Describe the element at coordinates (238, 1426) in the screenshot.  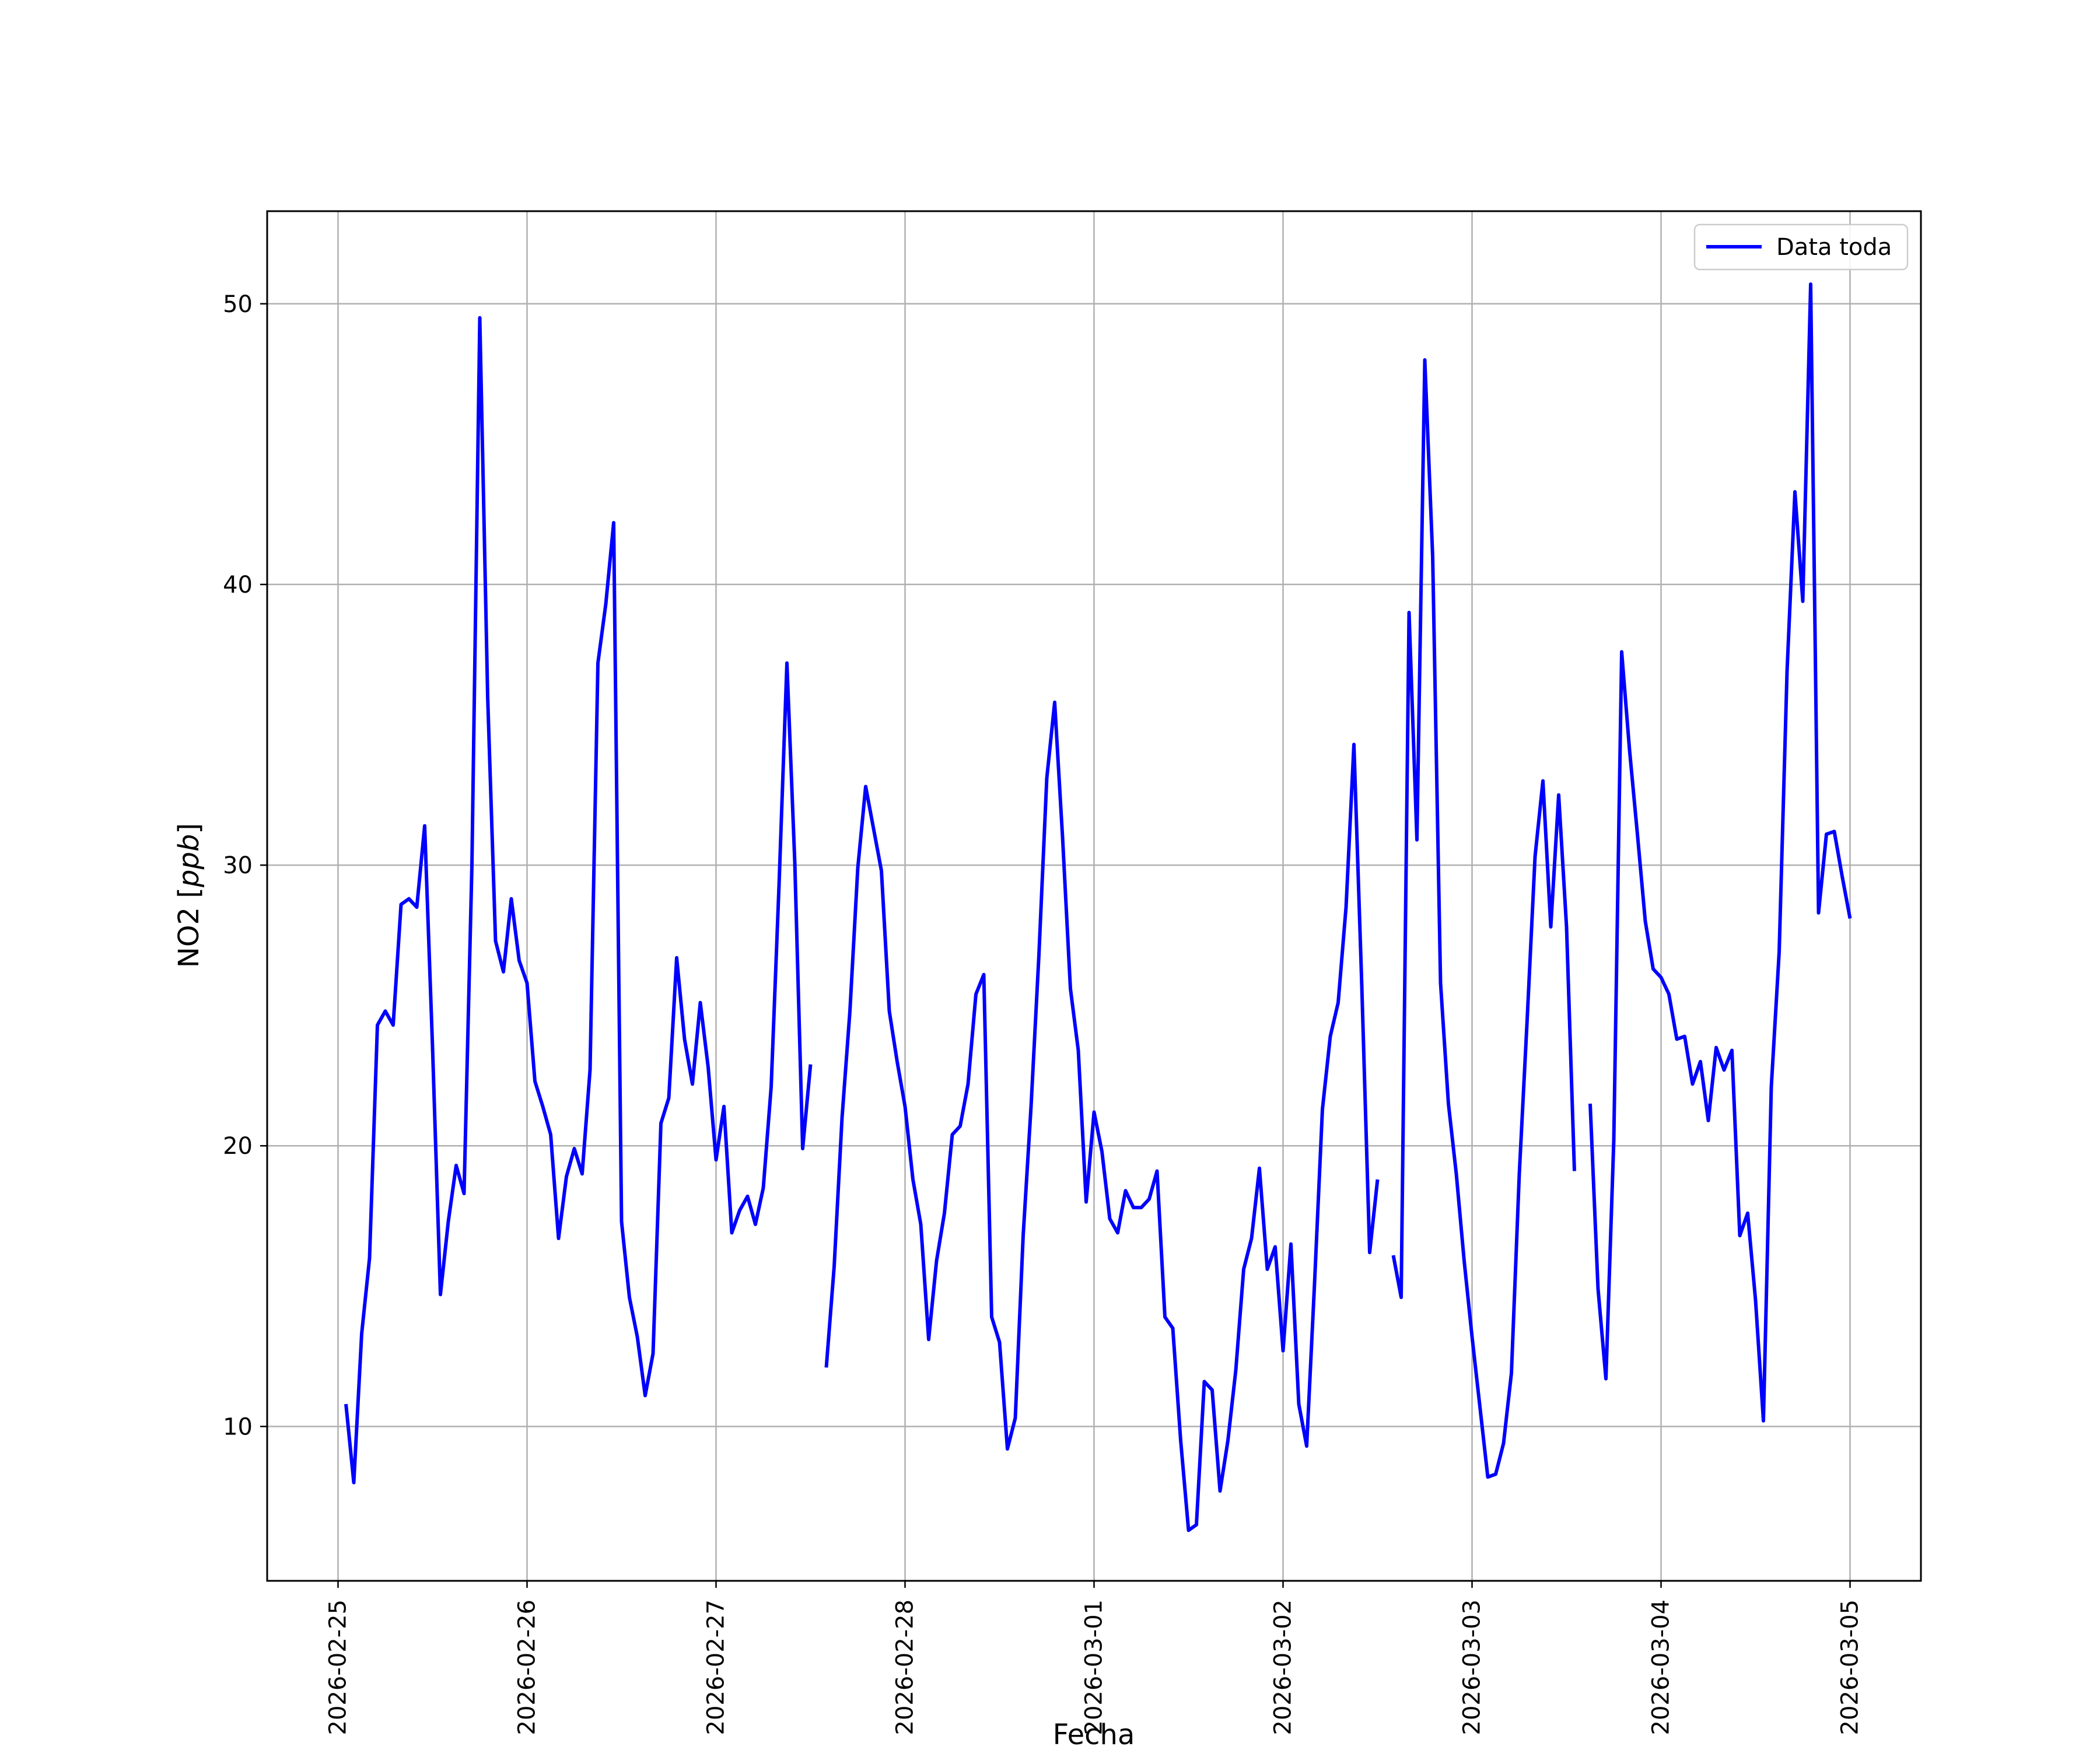
I see `y-tick-label: 10` at that location.